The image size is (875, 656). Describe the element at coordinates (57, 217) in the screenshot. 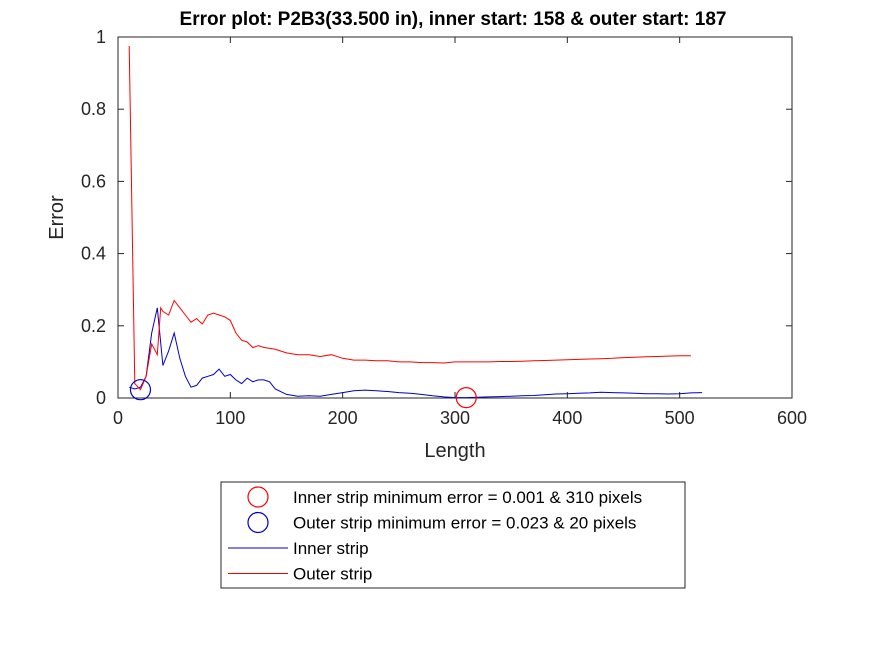

I see `y-axis-label: Error` at that location.